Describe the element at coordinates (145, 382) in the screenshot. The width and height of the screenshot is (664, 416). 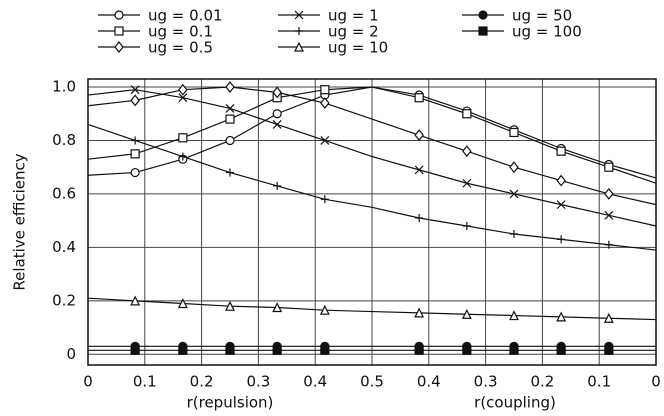
I see `x-tick-label: 0.1` at that location.